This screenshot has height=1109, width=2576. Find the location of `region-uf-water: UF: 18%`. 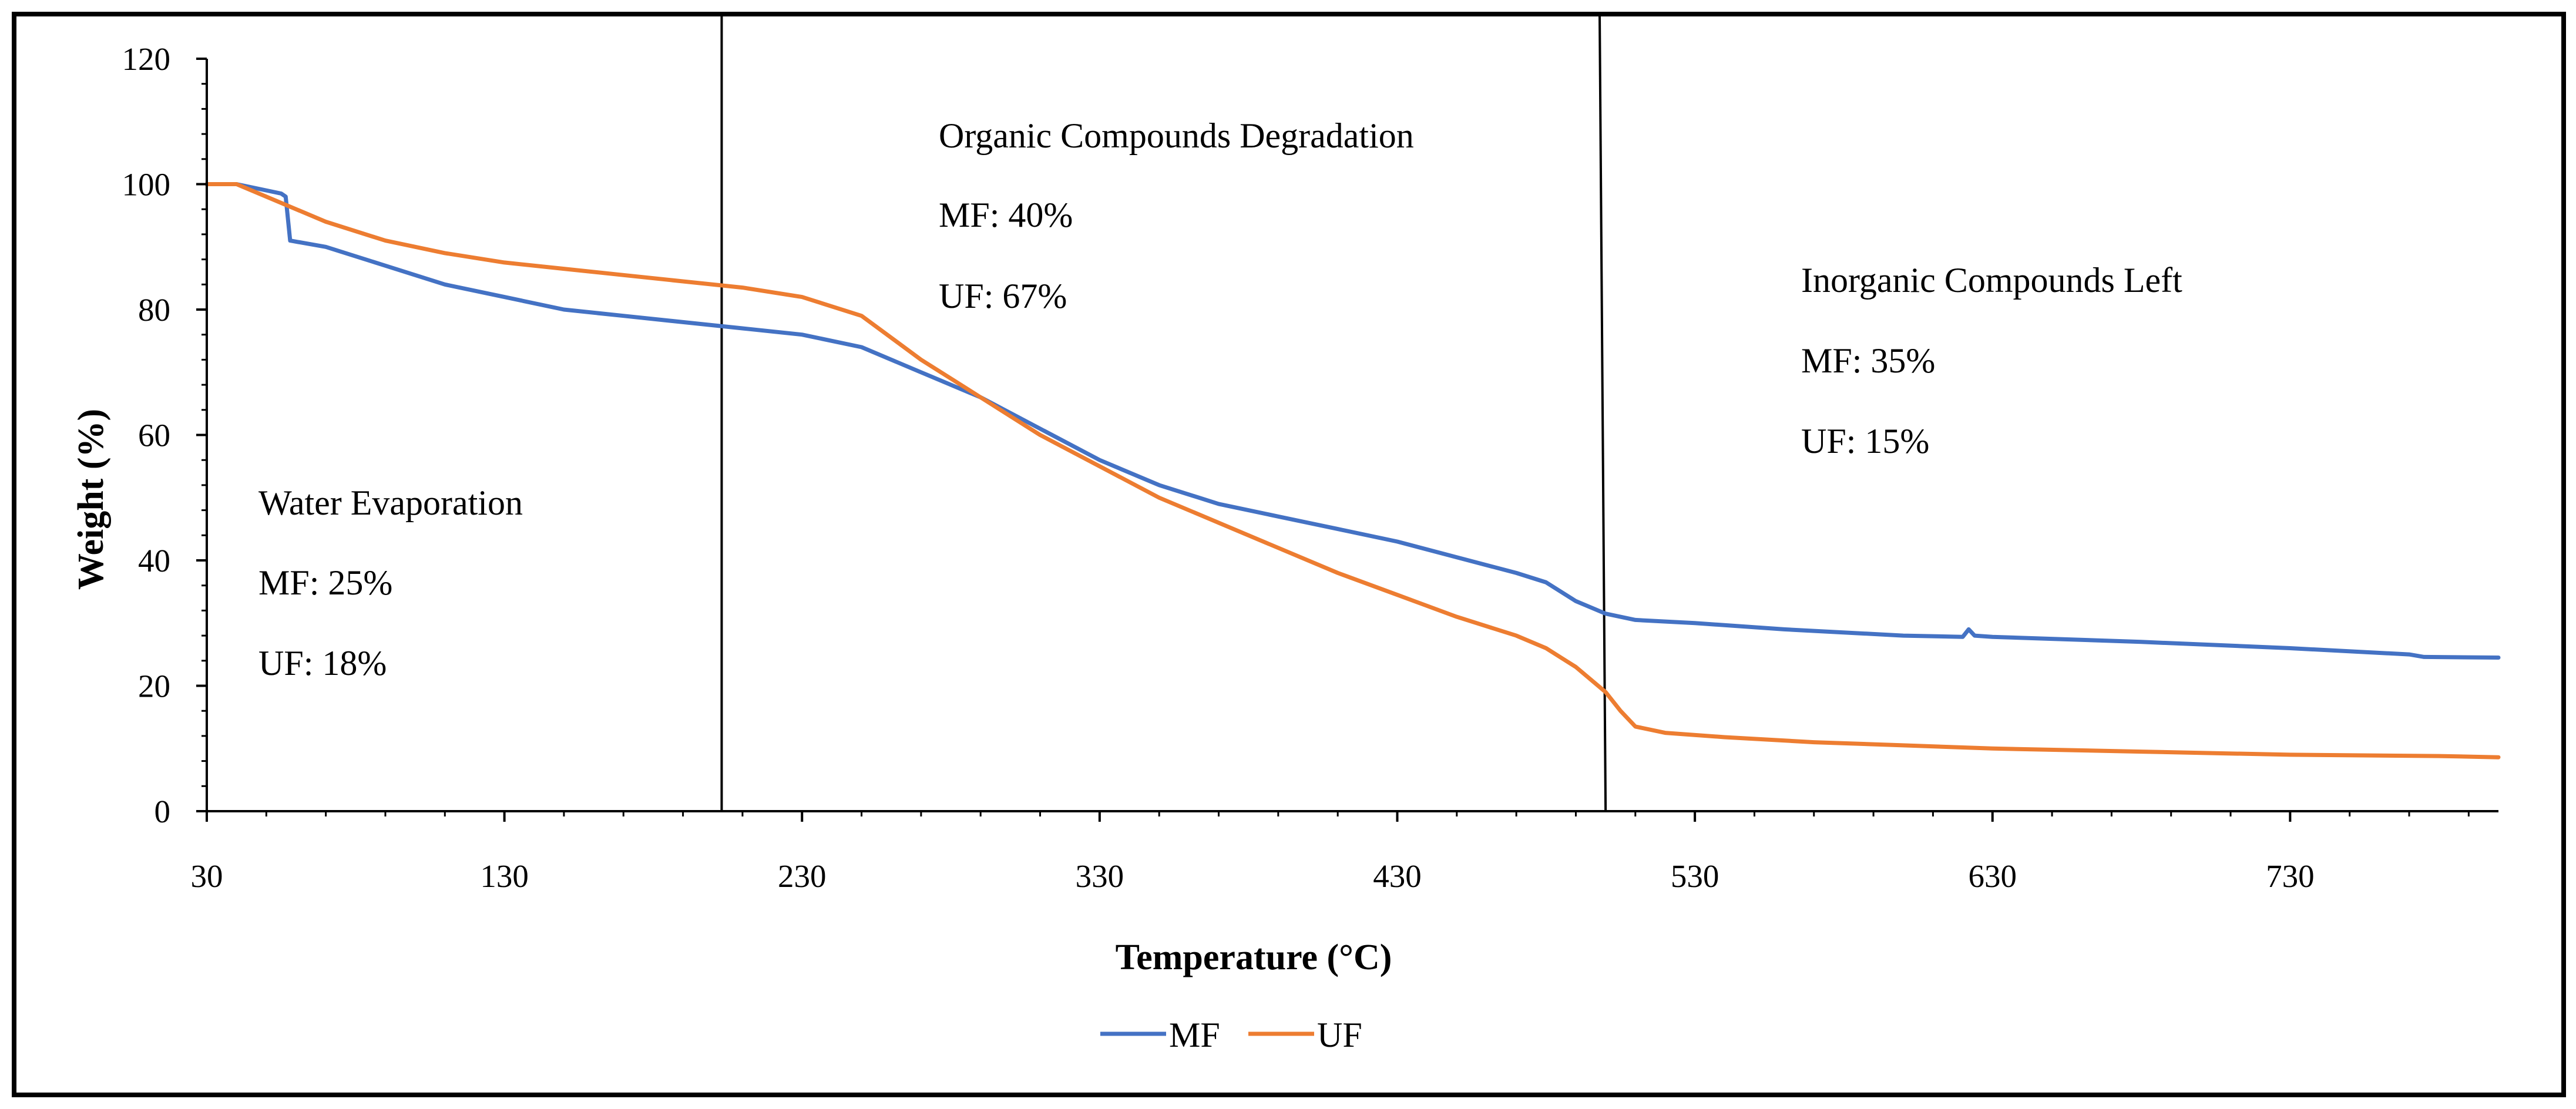

region-uf-water: UF: 18% is located at coordinates (323, 664).